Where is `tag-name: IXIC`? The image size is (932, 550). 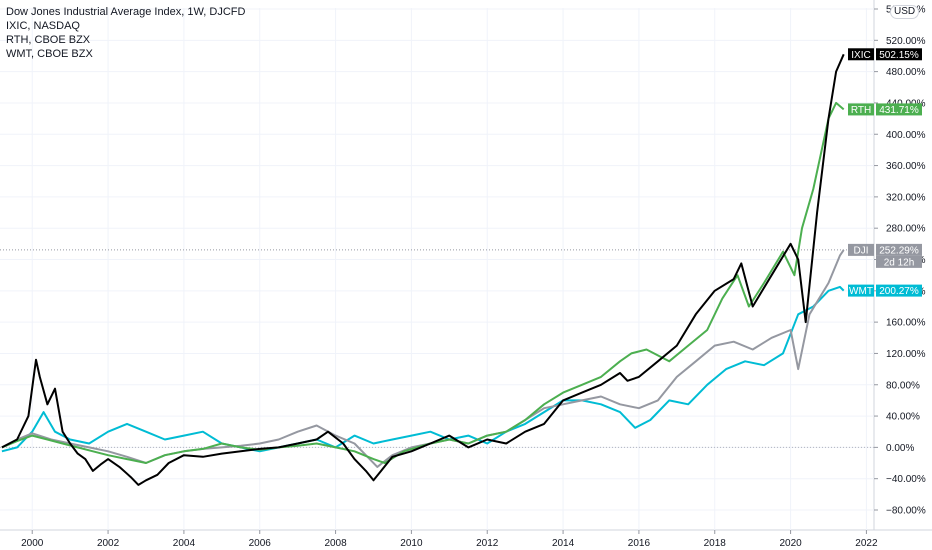
tag-name: IXIC is located at coordinates (860, 55).